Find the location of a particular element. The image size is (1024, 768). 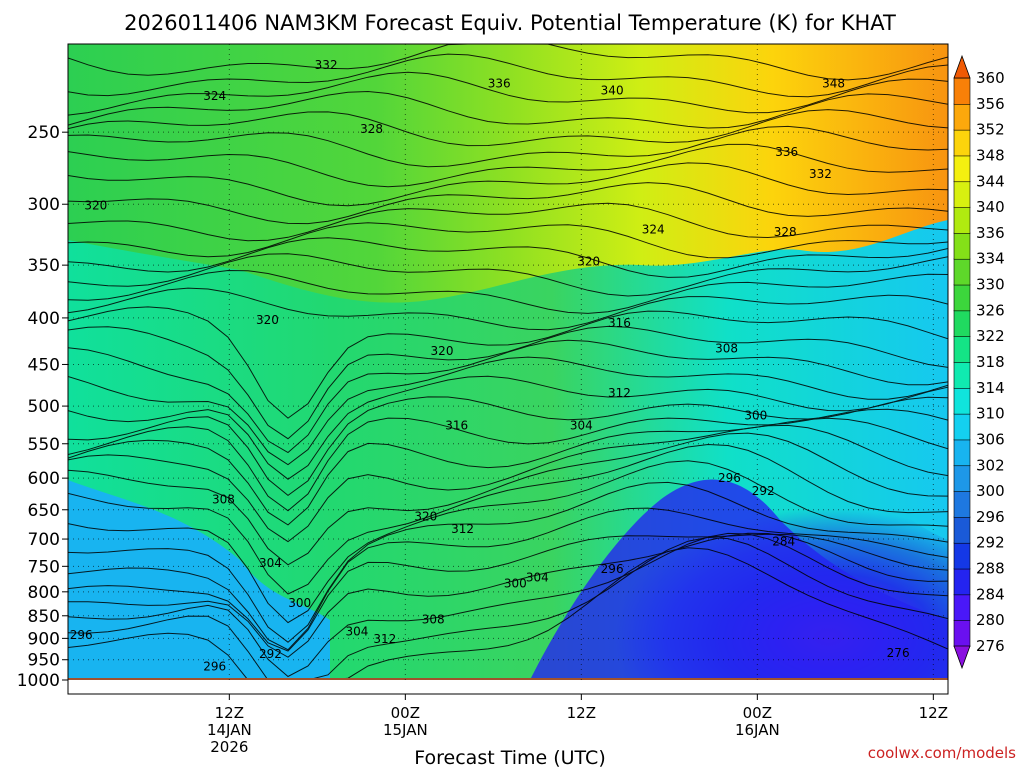

colorbar-label: 330 is located at coordinates (990, 285).